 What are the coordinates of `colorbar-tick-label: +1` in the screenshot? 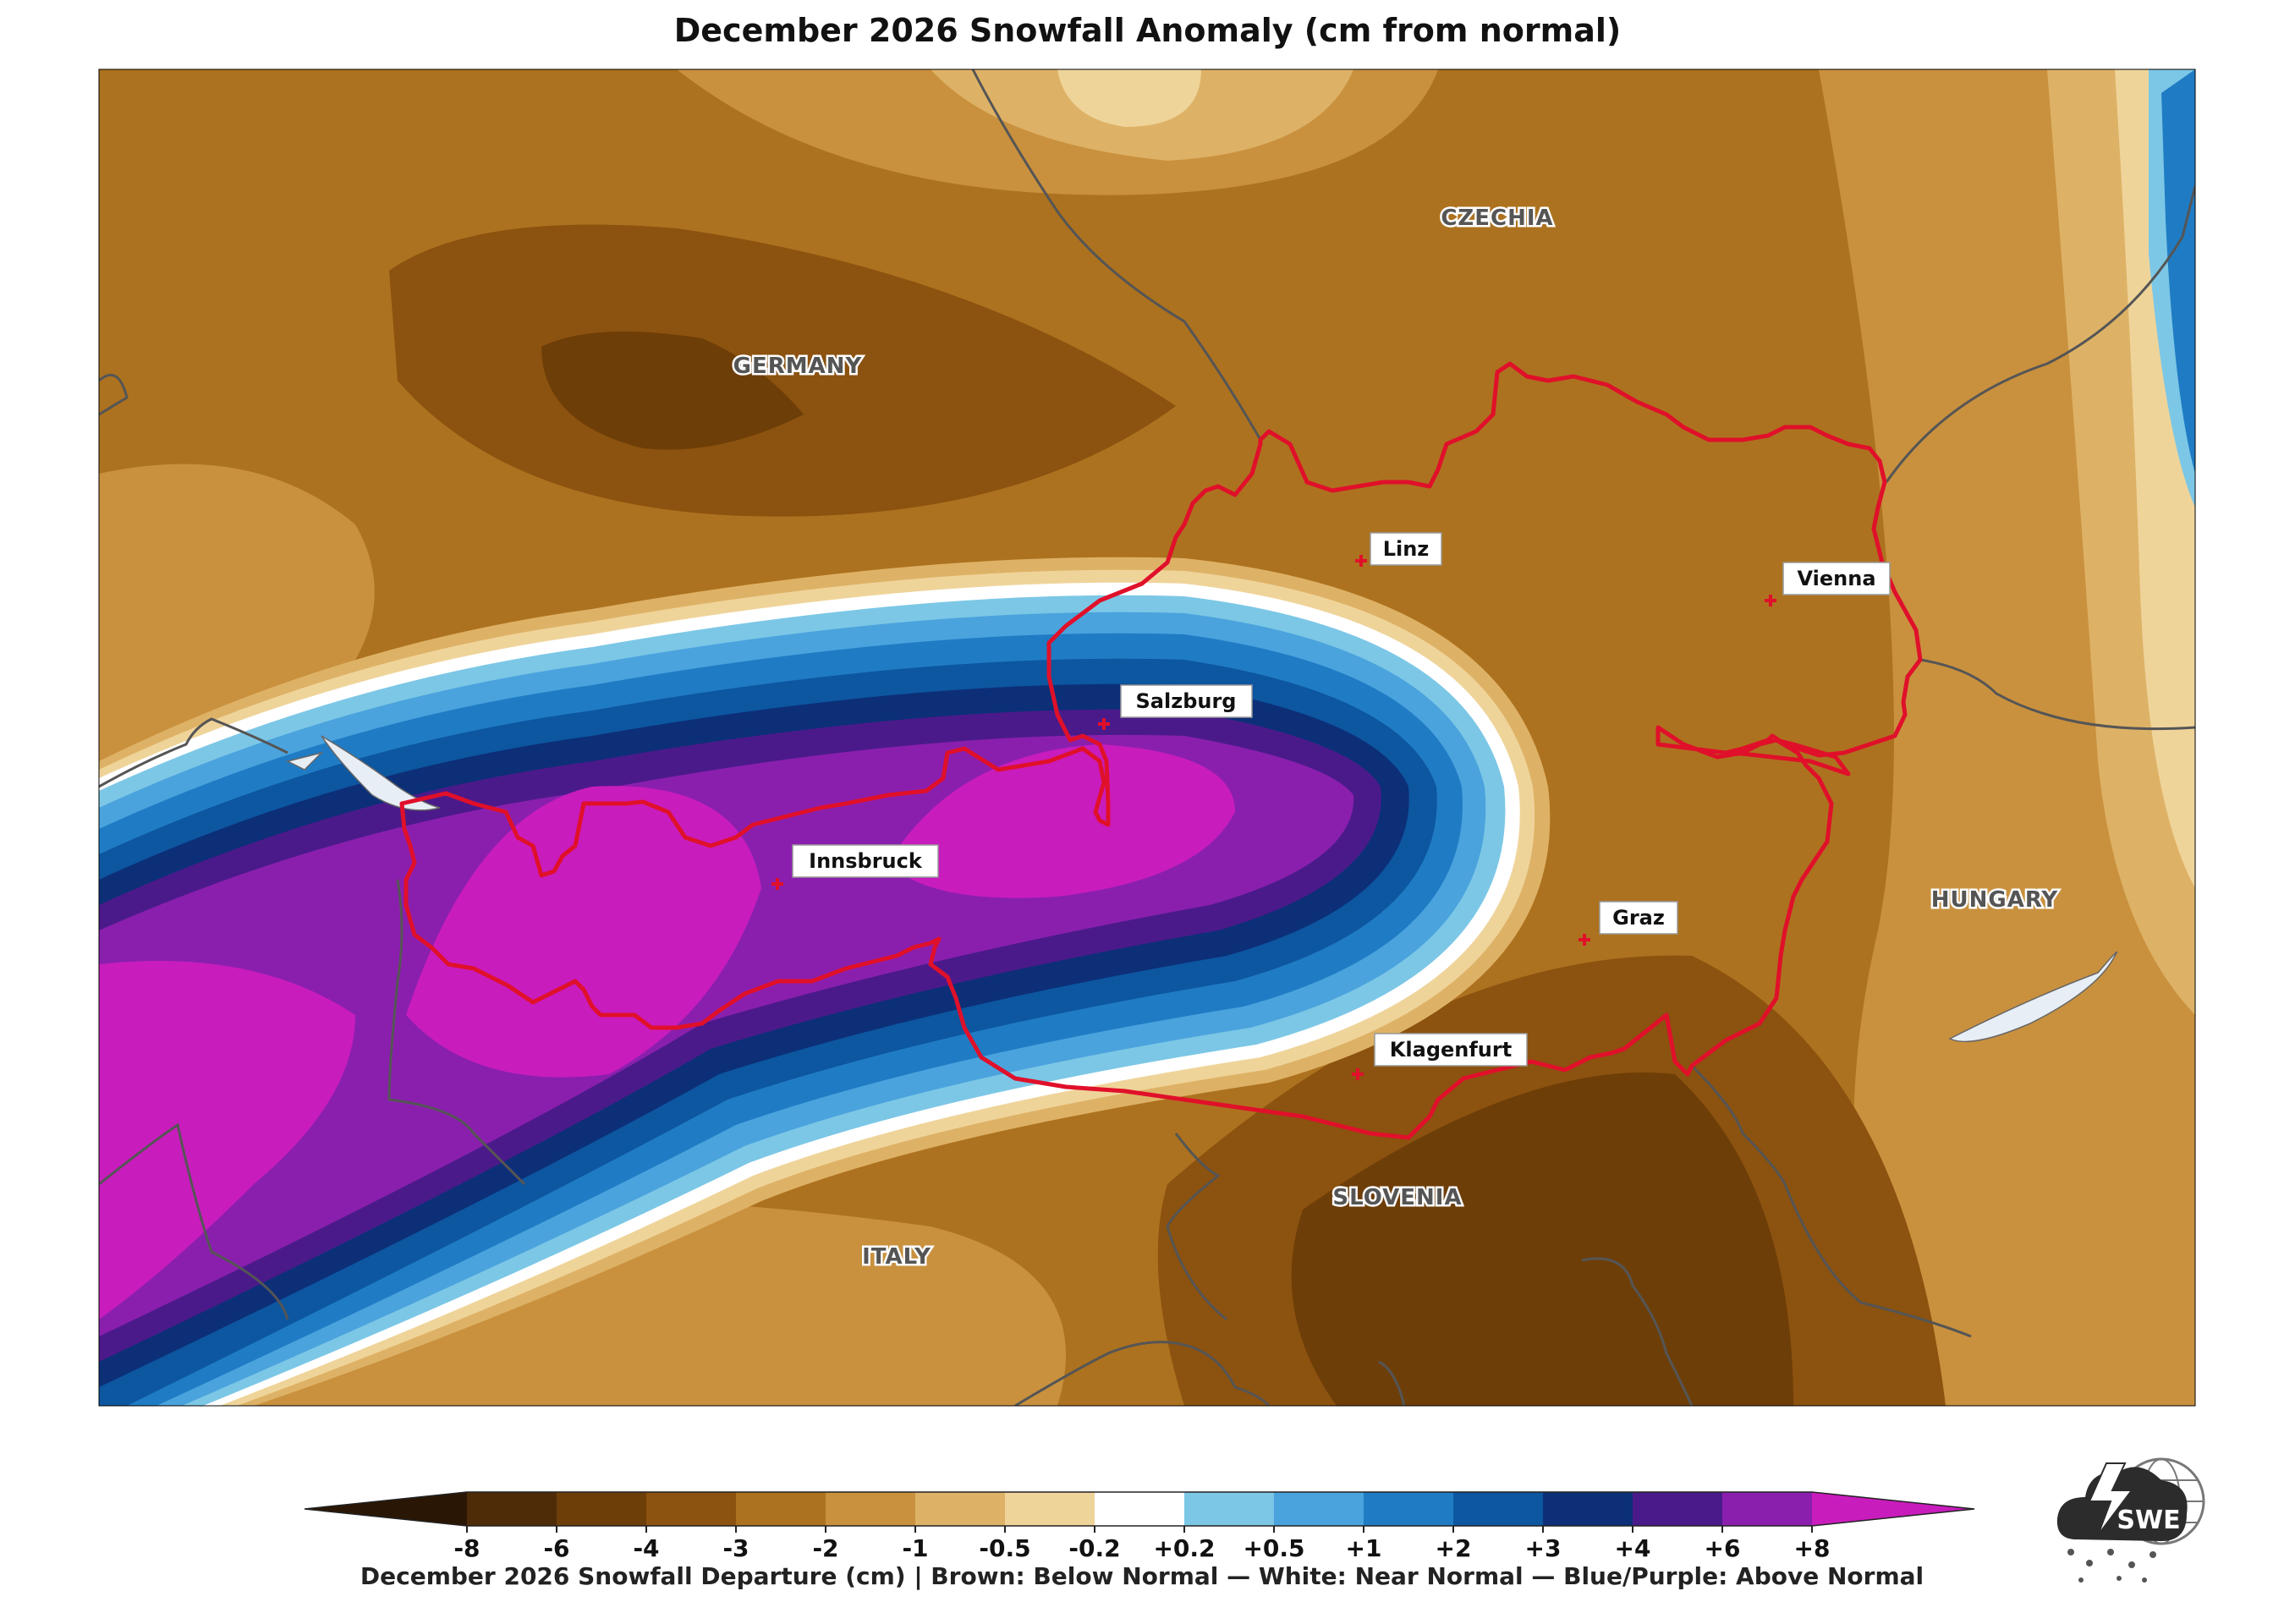 It's located at (1364, 1548).